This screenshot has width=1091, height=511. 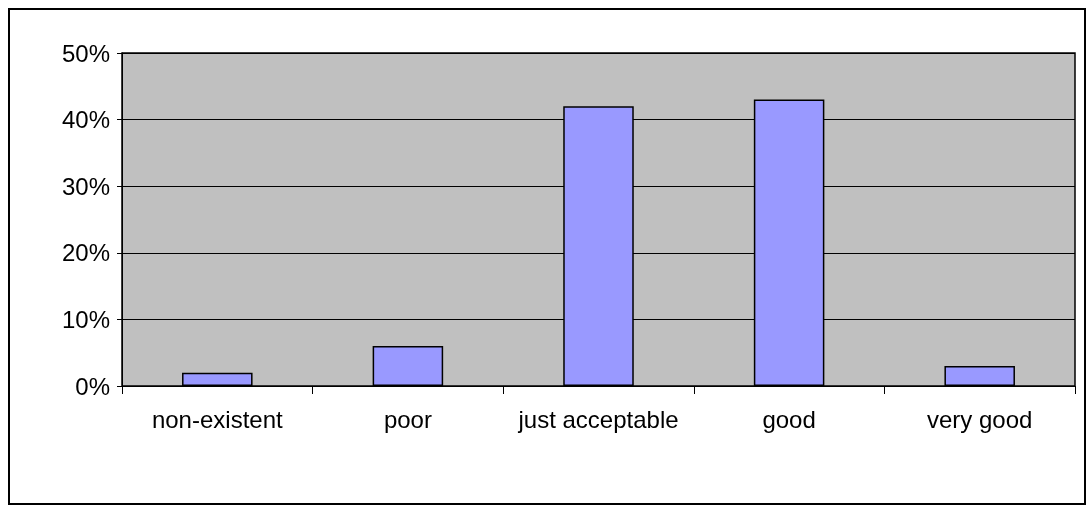 What do you see at coordinates (789, 419) in the screenshot?
I see `x-tick-label: good` at bounding box center [789, 419].